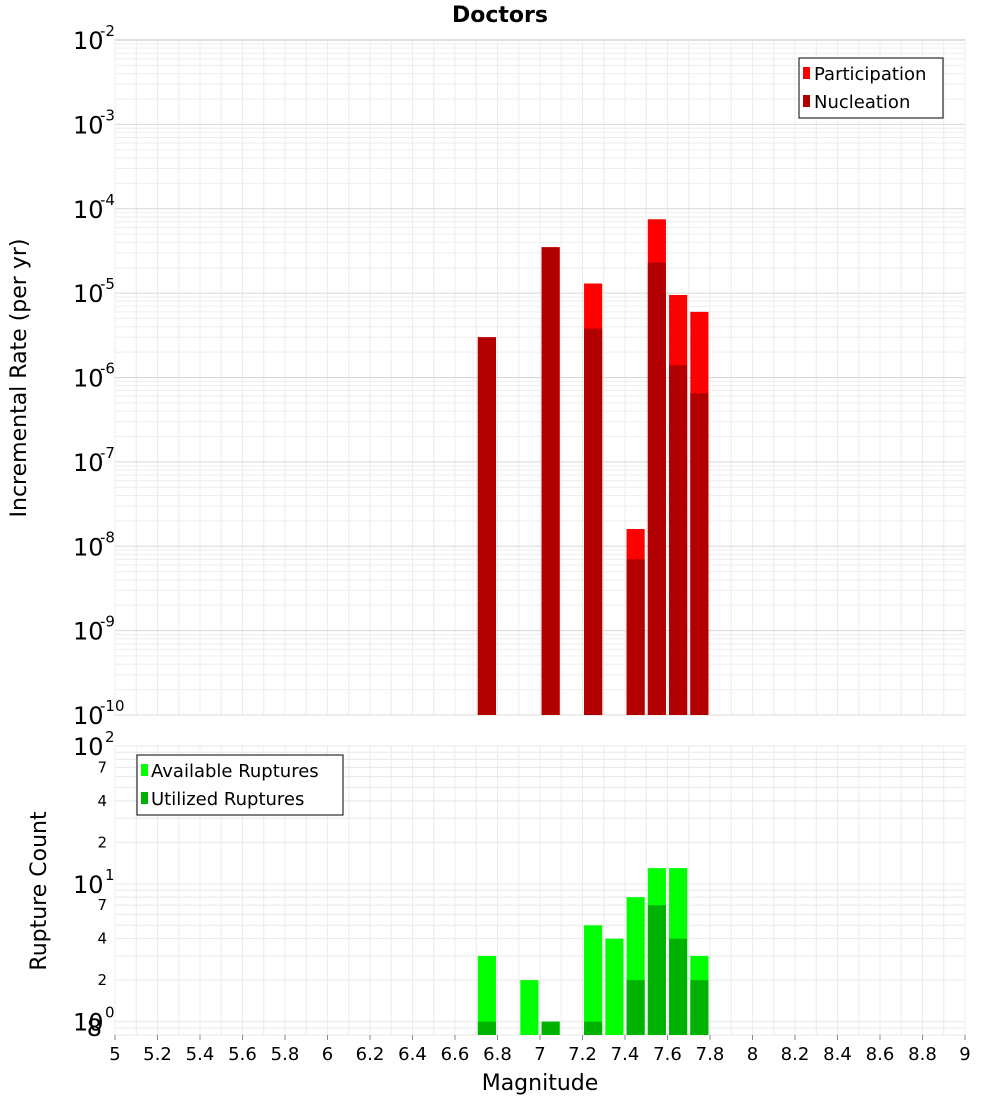 This screenshot has width=1000, height=1100. Describe the element at coordinates (922, 1054) in the screenshot. I see `x-tick-label: 8.8` at that location.